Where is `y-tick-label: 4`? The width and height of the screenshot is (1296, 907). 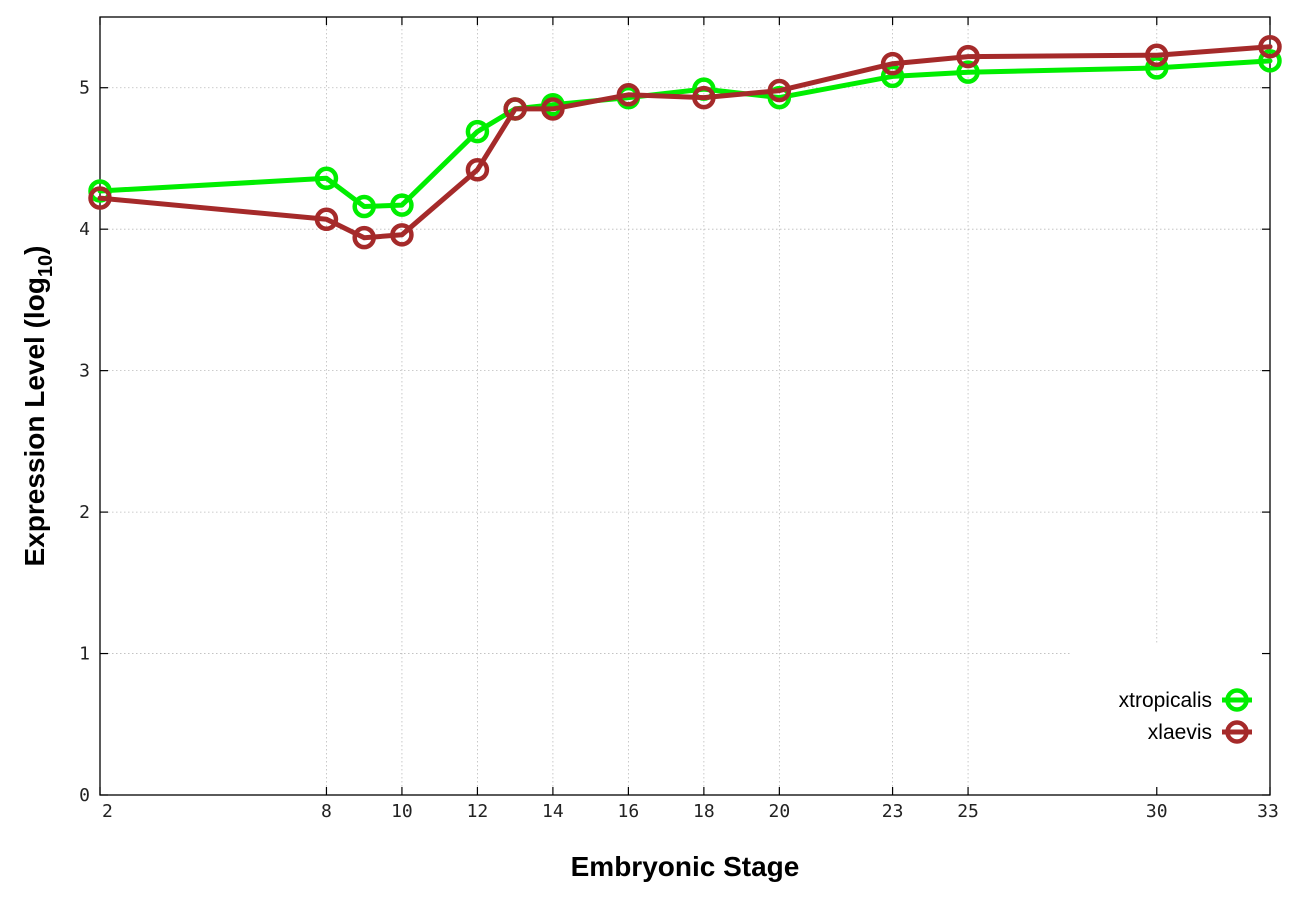 y-tick-label: 4 is located at coordinates (84, 229).